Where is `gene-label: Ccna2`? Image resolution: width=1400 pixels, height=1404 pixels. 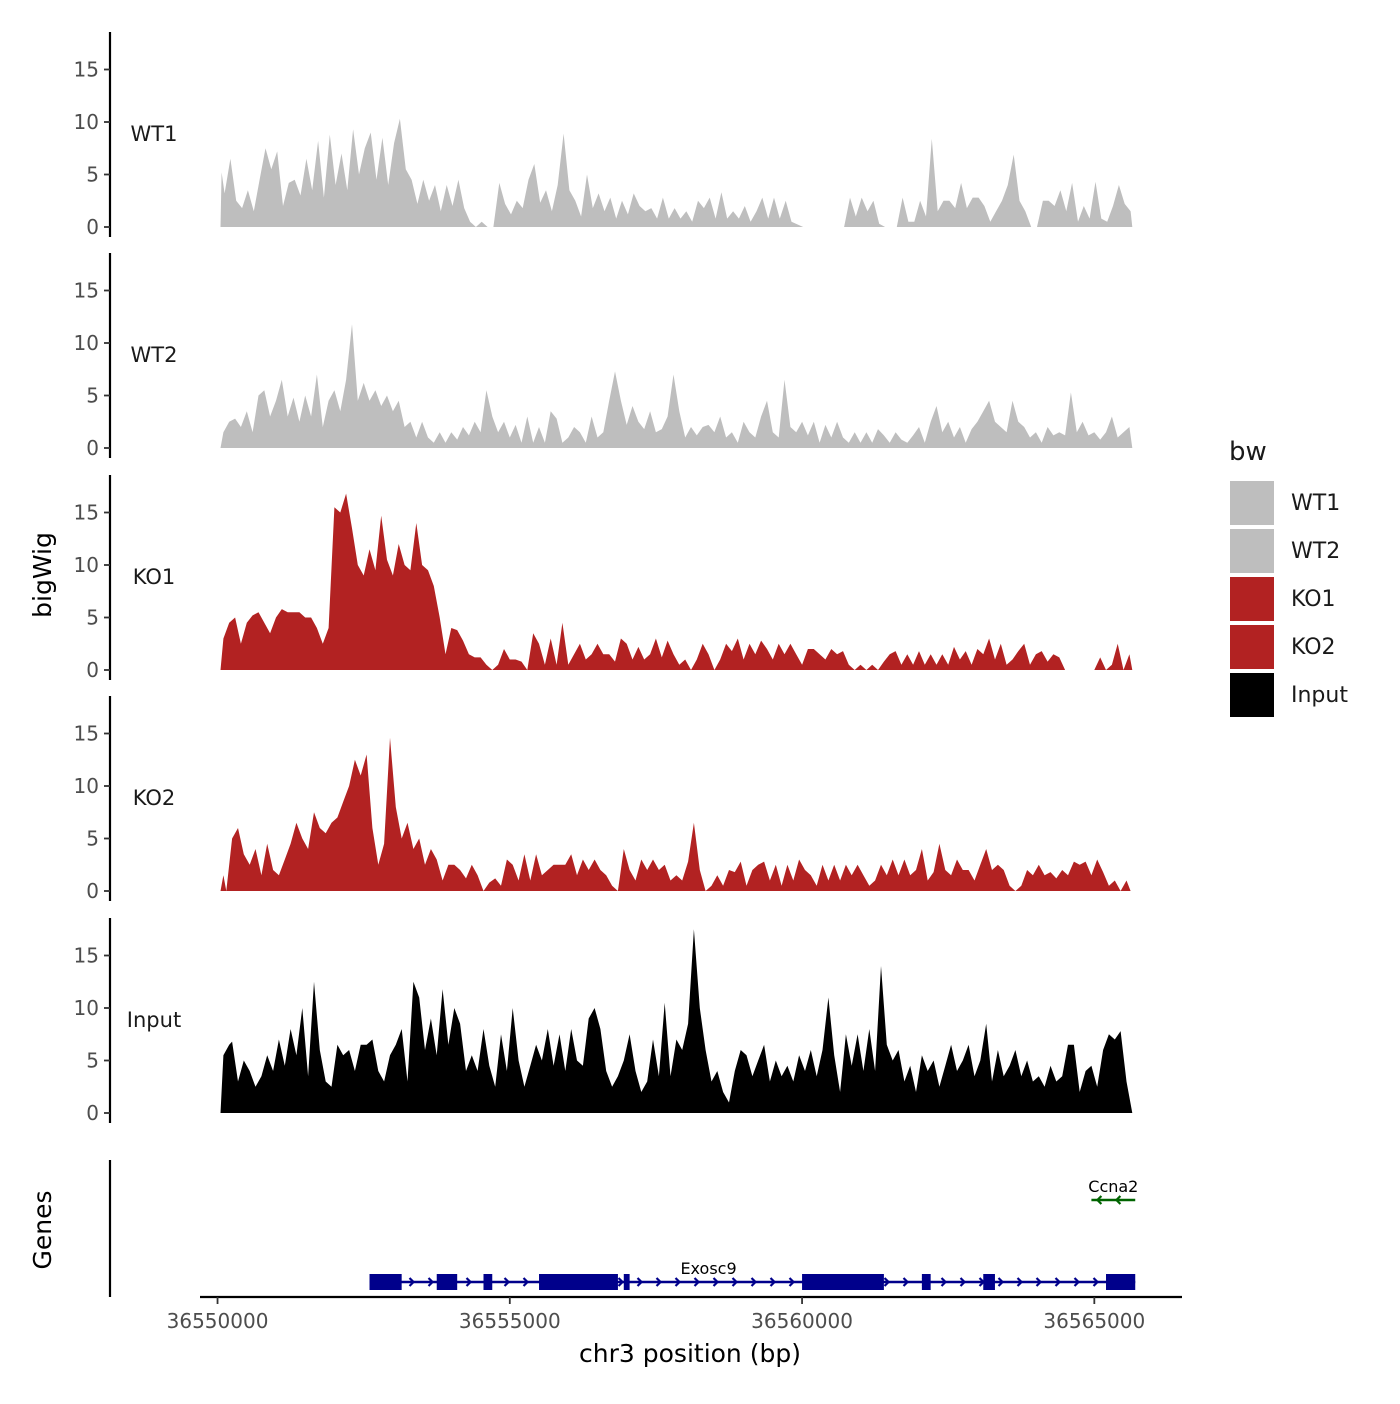 gene-label: Ccna2 is located at coordinates (1113, 1186).